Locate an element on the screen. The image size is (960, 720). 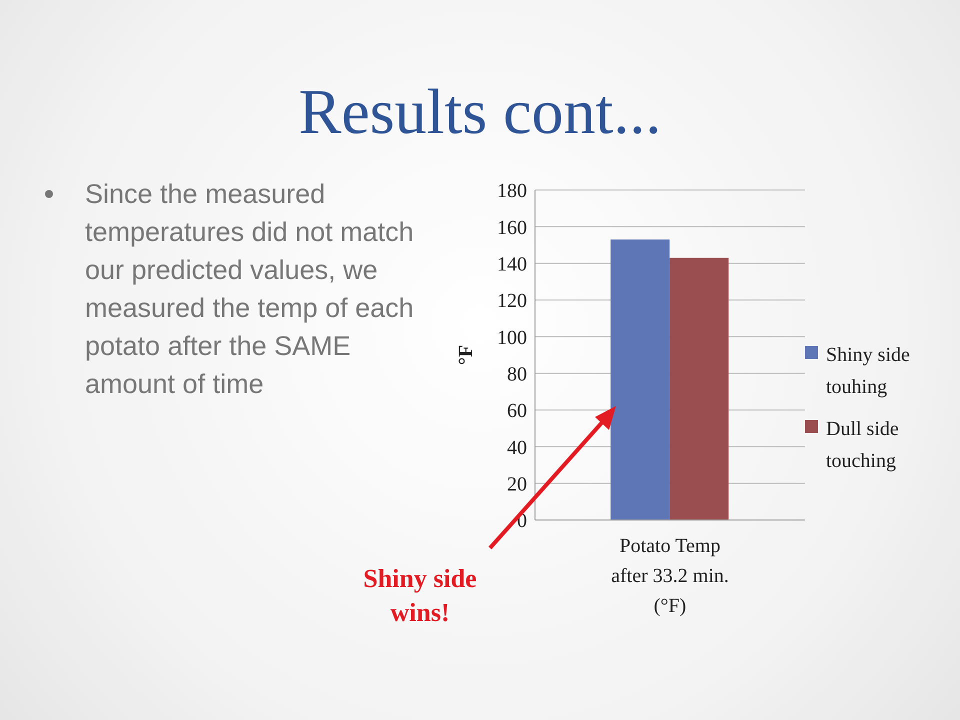
y-axis-title: °F is located at coordinates (466, 355).